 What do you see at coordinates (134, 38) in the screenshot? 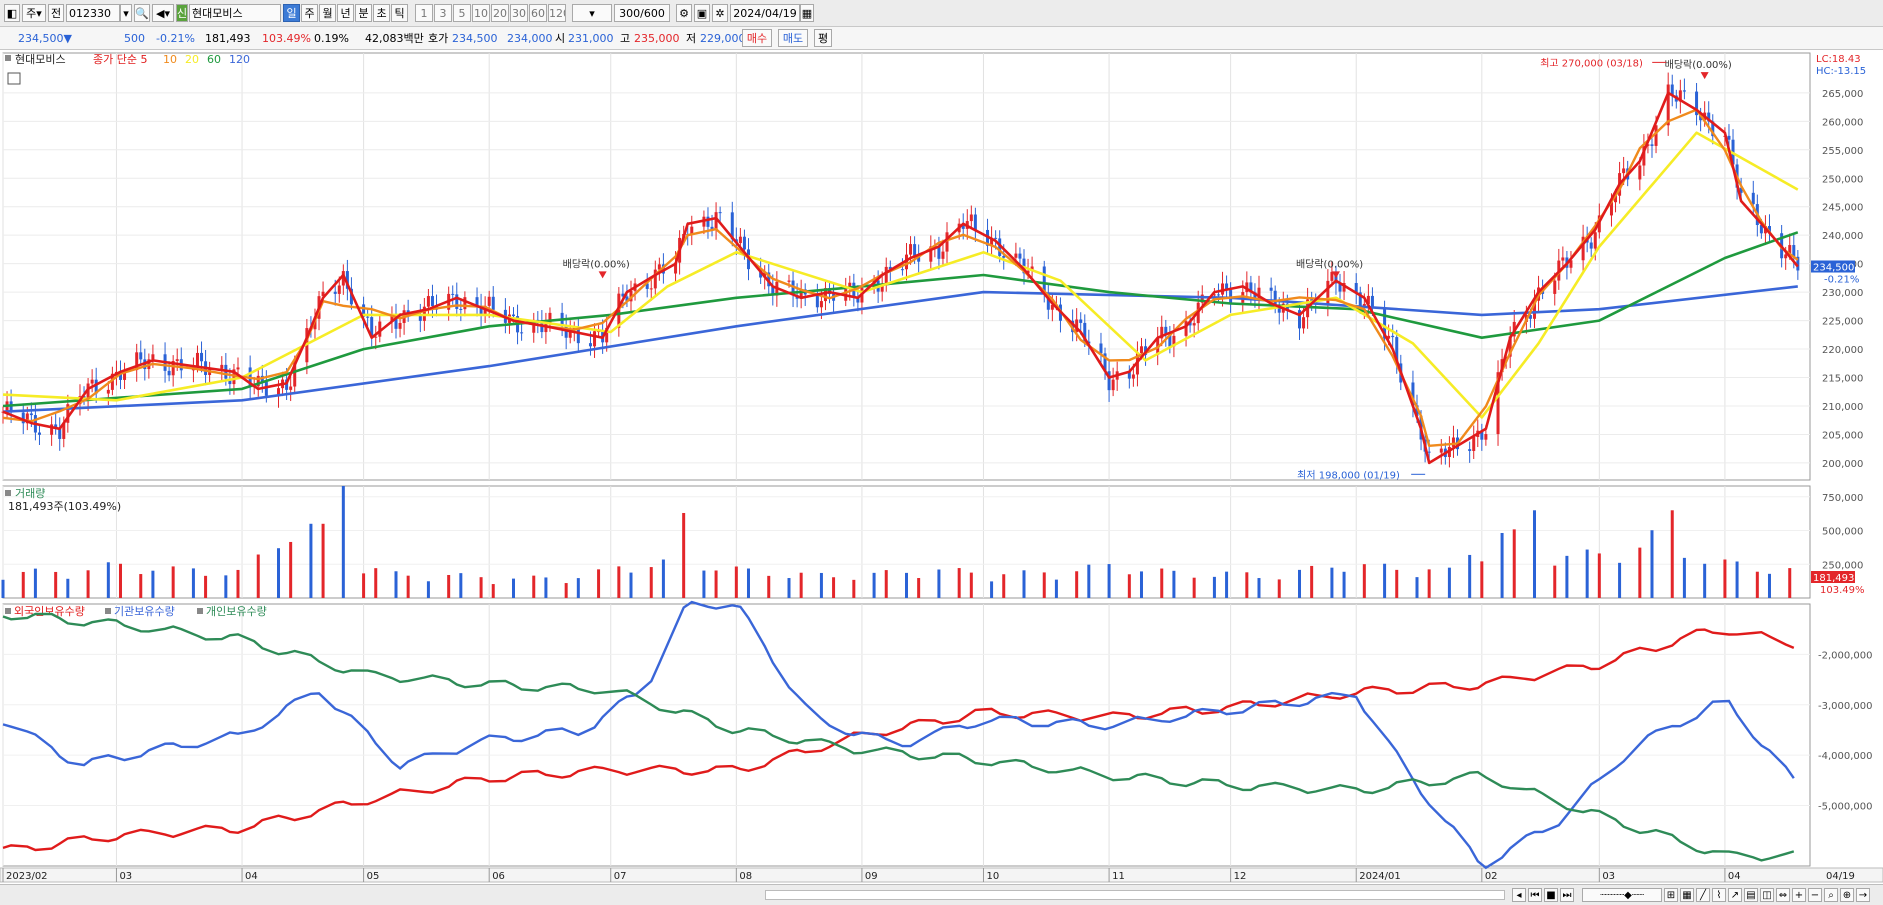
I see `price-change: 500` at bounding box center [134, 38].